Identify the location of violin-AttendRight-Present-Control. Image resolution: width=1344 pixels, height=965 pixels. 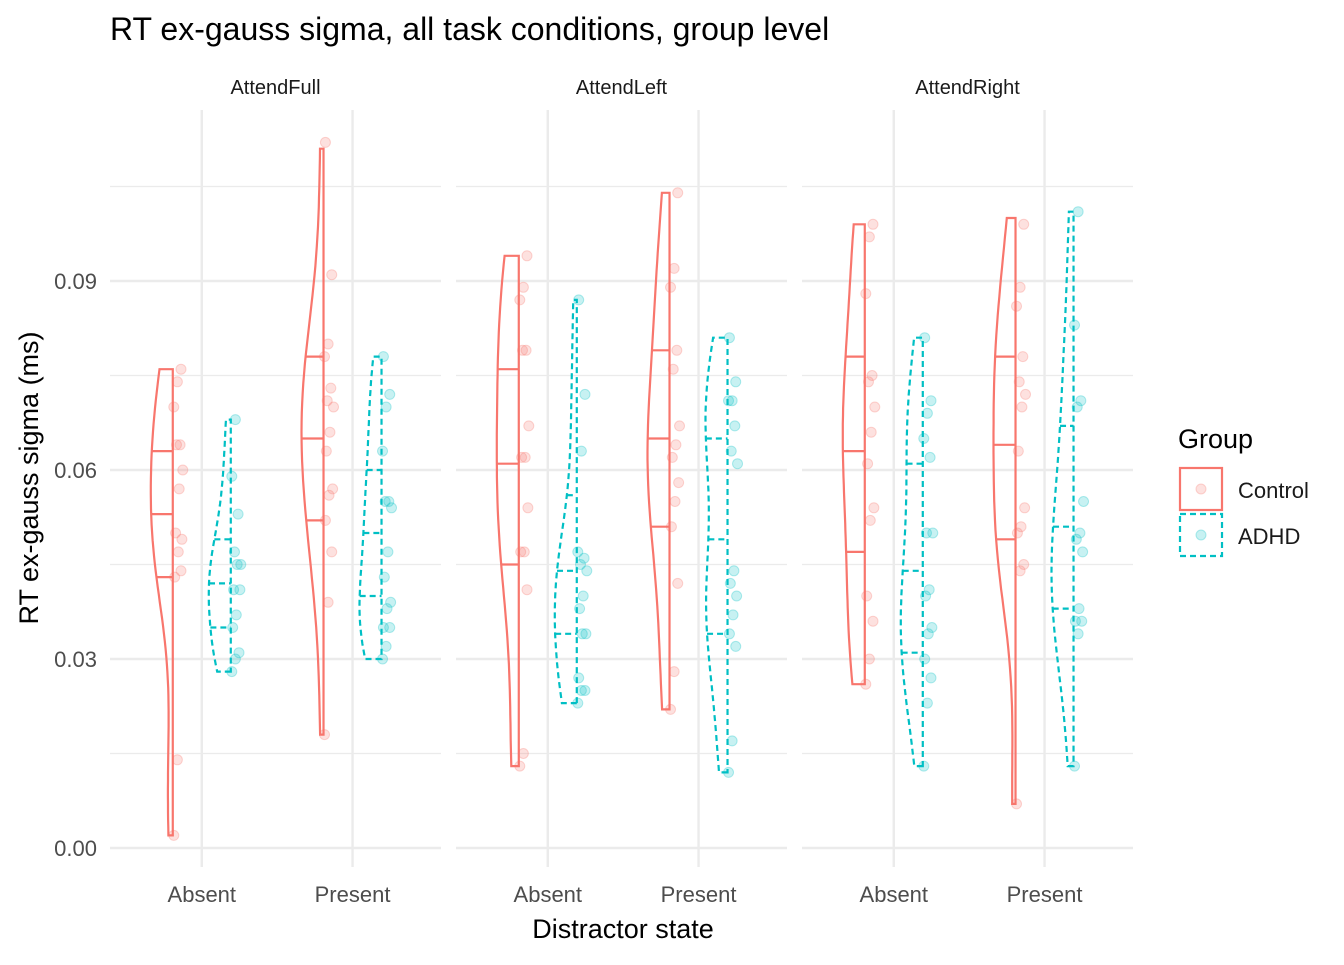
(1004, 510).